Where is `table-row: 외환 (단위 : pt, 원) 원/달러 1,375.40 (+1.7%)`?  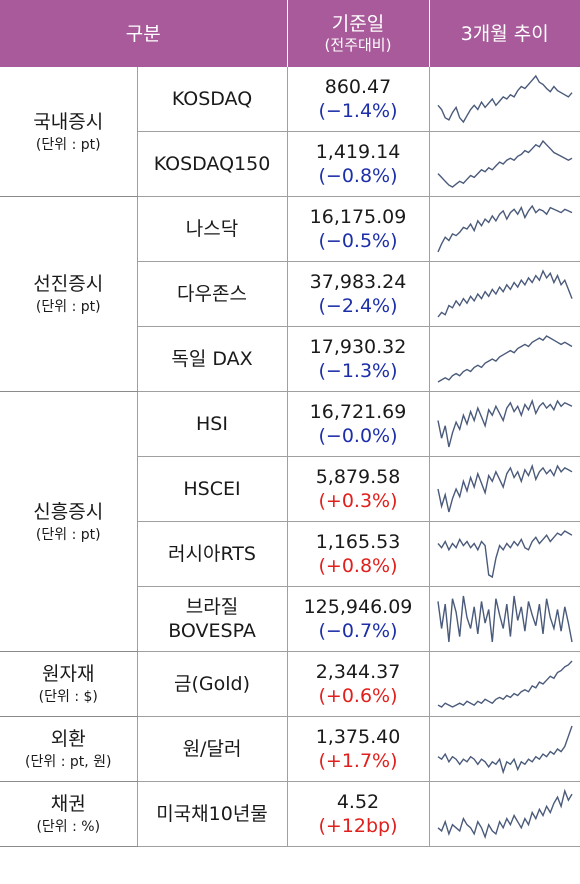
table-row: 외환 (단위 : pt, 원) 원/달러 1,375.40 (+1.7%) is located at coordinates (290, 749).